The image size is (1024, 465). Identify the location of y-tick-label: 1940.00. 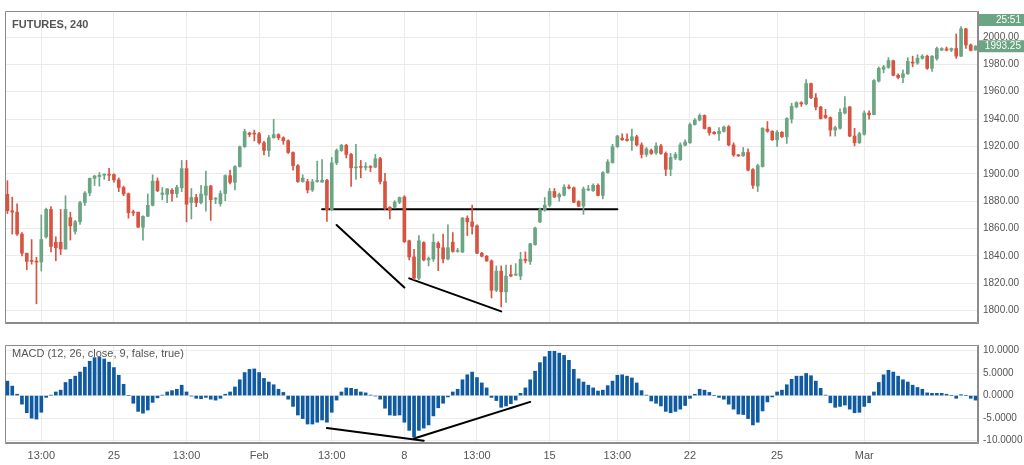
(1001, 118).